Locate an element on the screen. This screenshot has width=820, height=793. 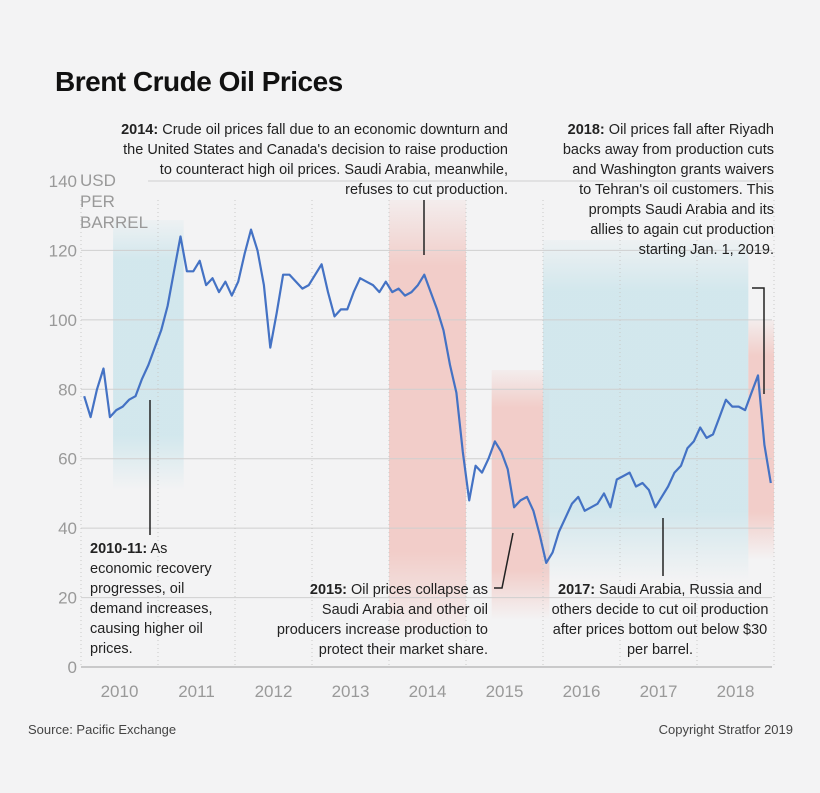
y-tick-label: 120 is located at coordinates (63, 250).